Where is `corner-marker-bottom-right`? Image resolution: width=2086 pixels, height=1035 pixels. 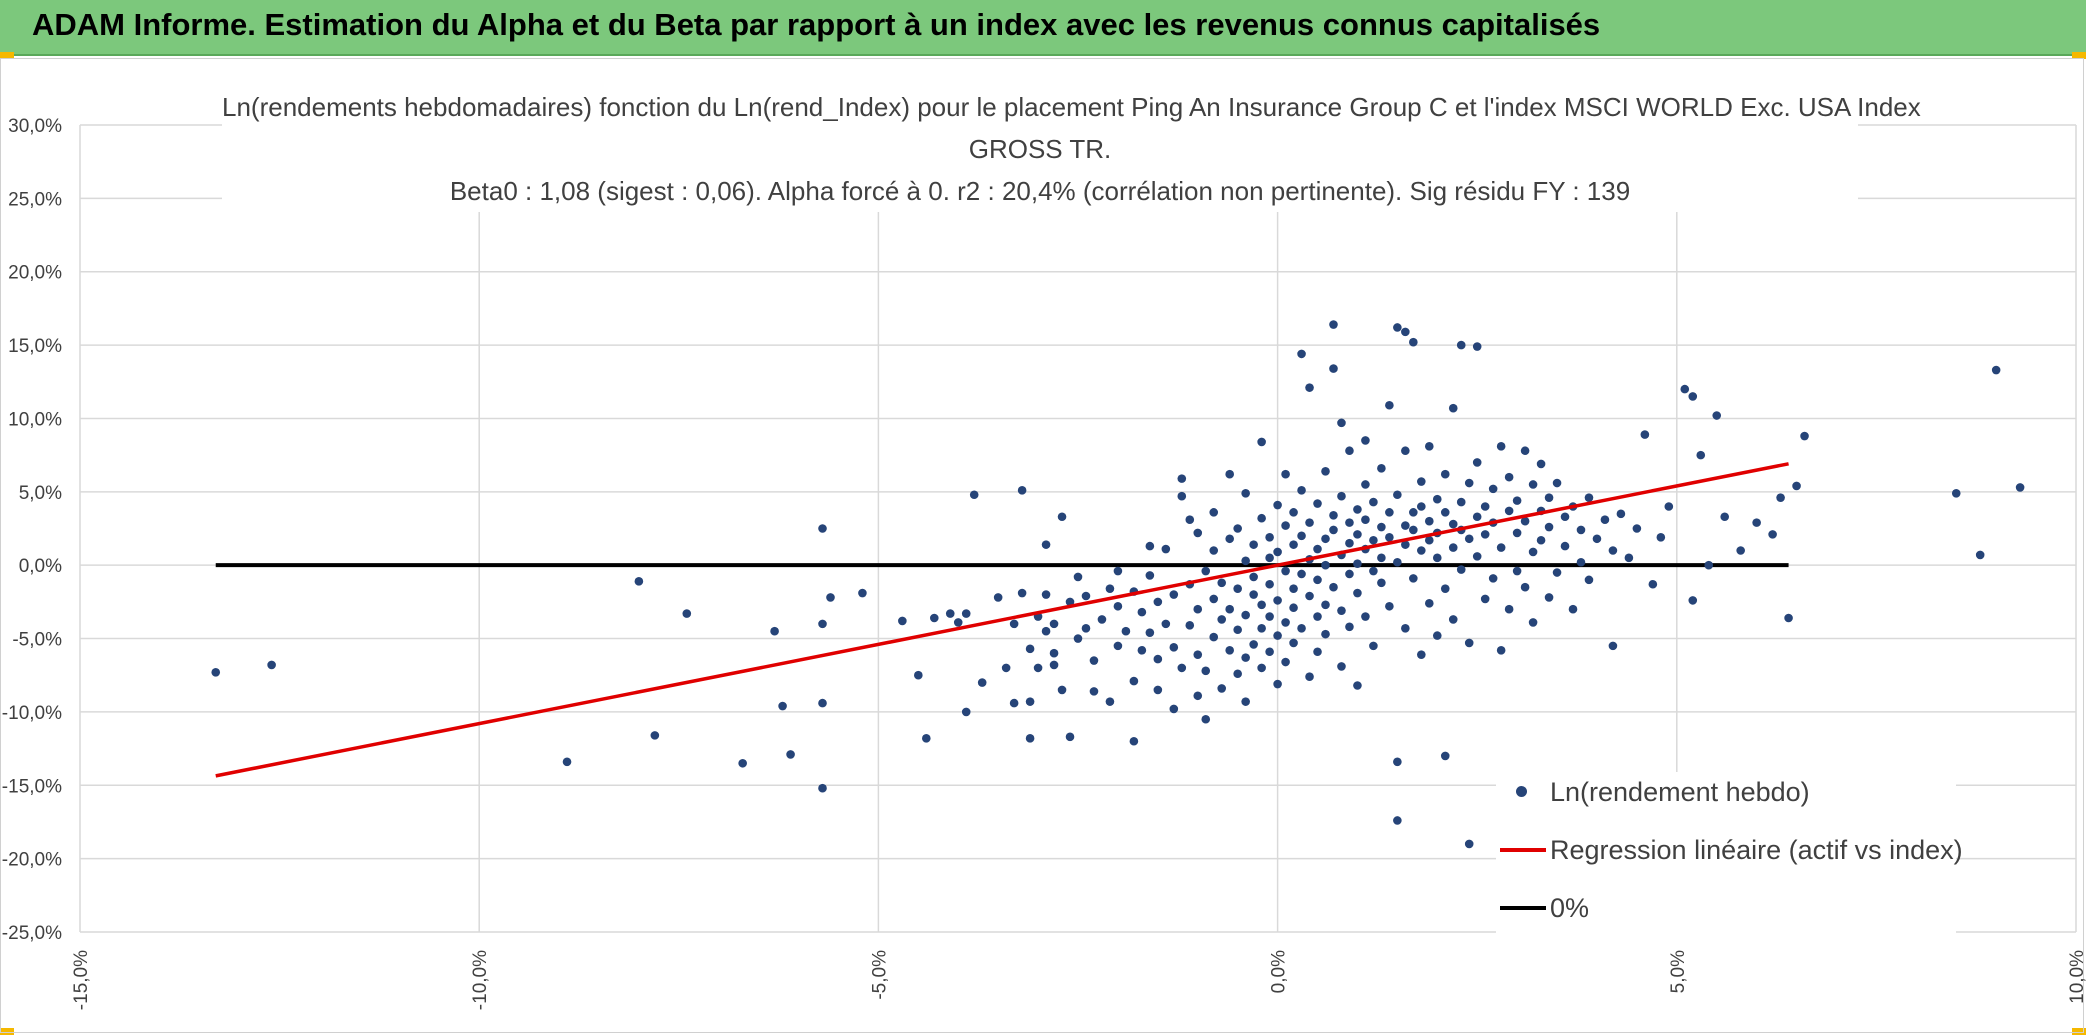 corner-marker-bottom-right is located at coordinates (2079, 1031).